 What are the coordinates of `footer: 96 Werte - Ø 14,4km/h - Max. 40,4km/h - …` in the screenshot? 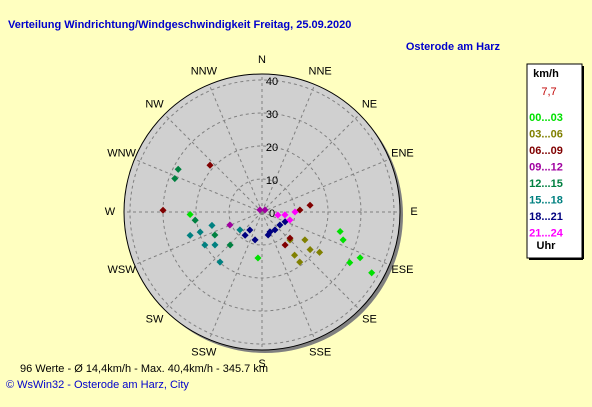 It's located at (144, 369).